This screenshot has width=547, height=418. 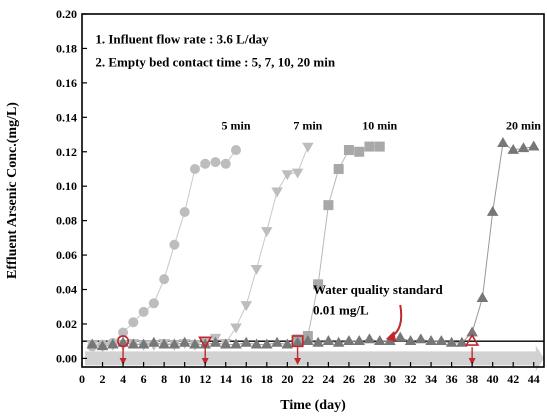 What do you see at coordinates (82, 379) in the screenshot?
I see `x-tick-label: 0` at bounding box center [82, 379].